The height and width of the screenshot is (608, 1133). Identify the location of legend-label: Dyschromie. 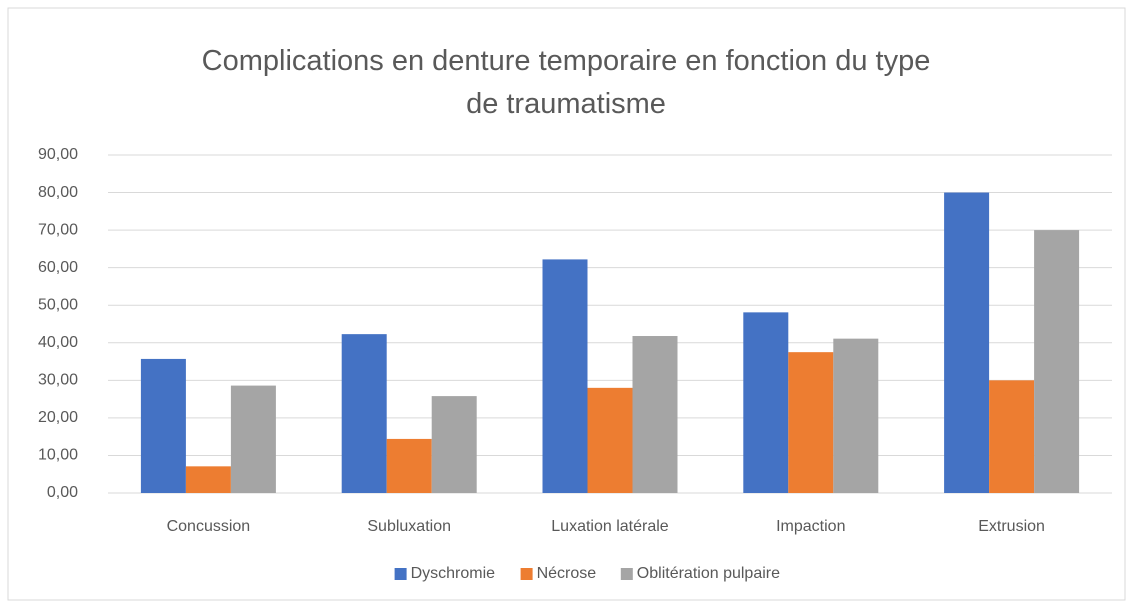
(453, 573).